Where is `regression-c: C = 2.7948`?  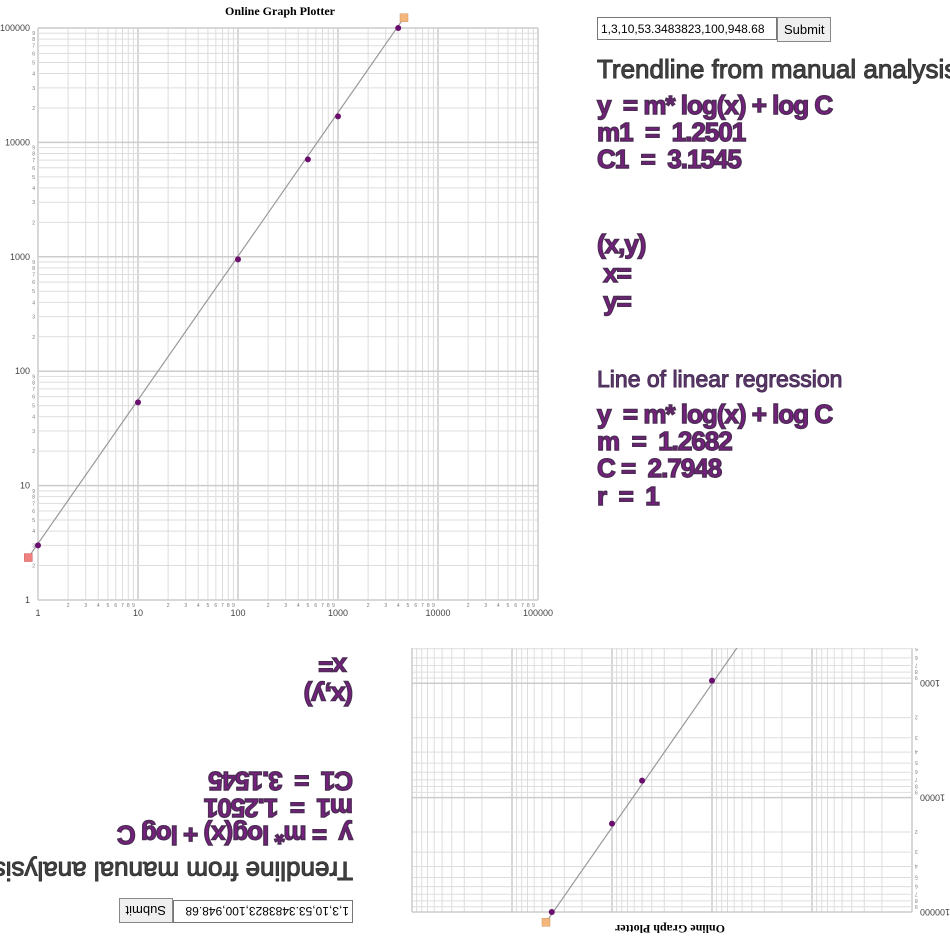 regression-c: C = 2.7948 is located at coordinates (659, 468).